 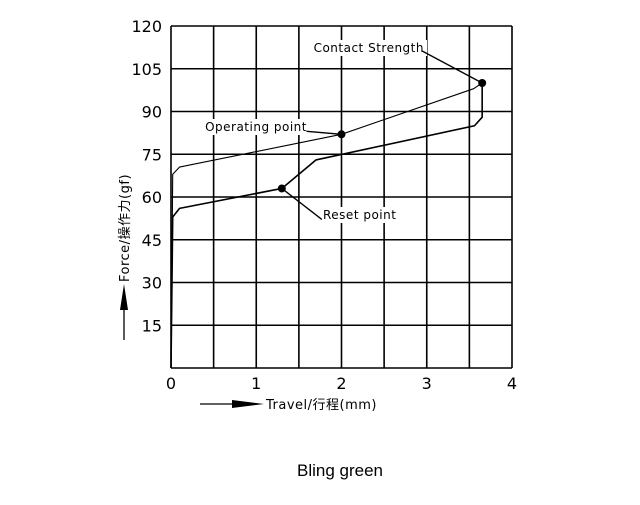 What do you see at coordinates (171, 383) in the screenshot?
I see `x-tick-label: 0` at bounding box center [171, 383].